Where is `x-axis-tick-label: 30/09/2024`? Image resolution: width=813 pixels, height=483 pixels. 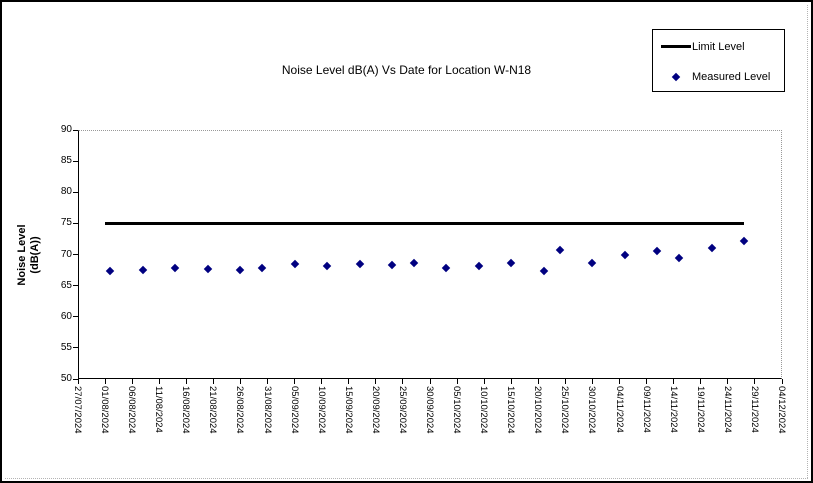 x-axis-tick-label: 30/09/2024 is located at coordinates (429, 410).